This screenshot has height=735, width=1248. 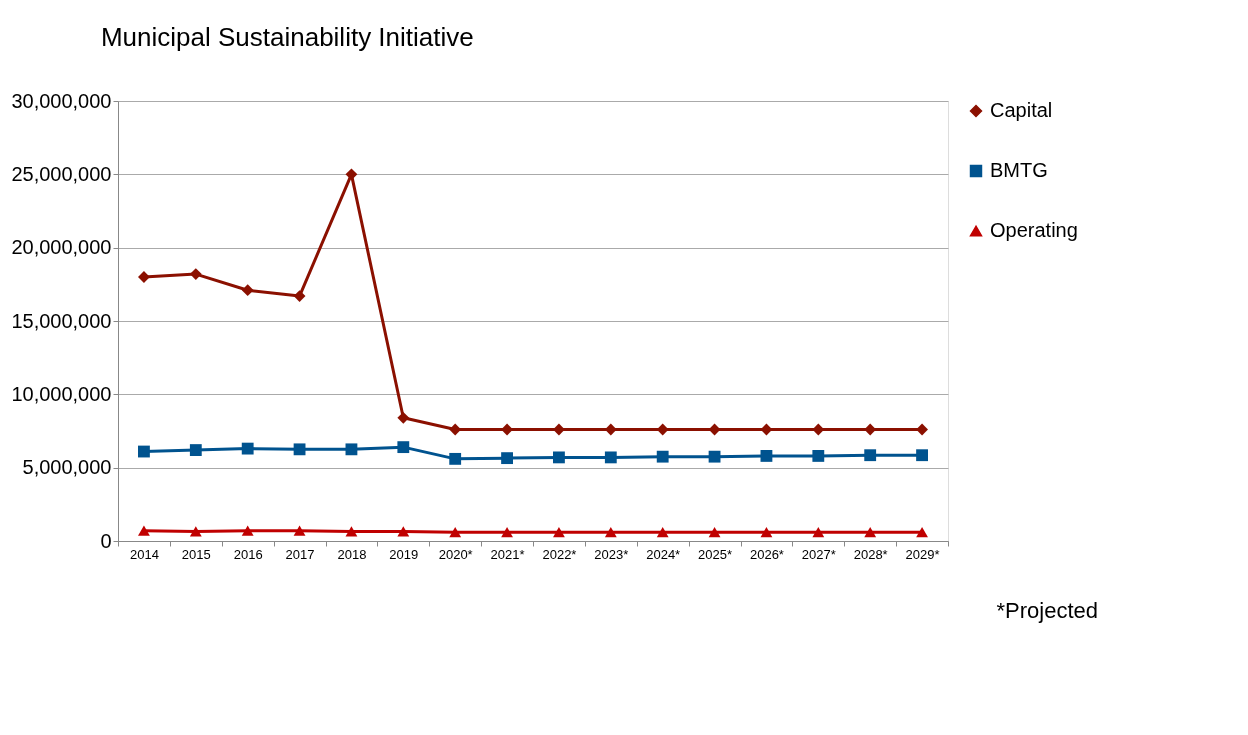 What do you see at coordinates (144, 554) in the screenshot?
I see `x-tick-label: 2014` at bounding box center [144, 554].